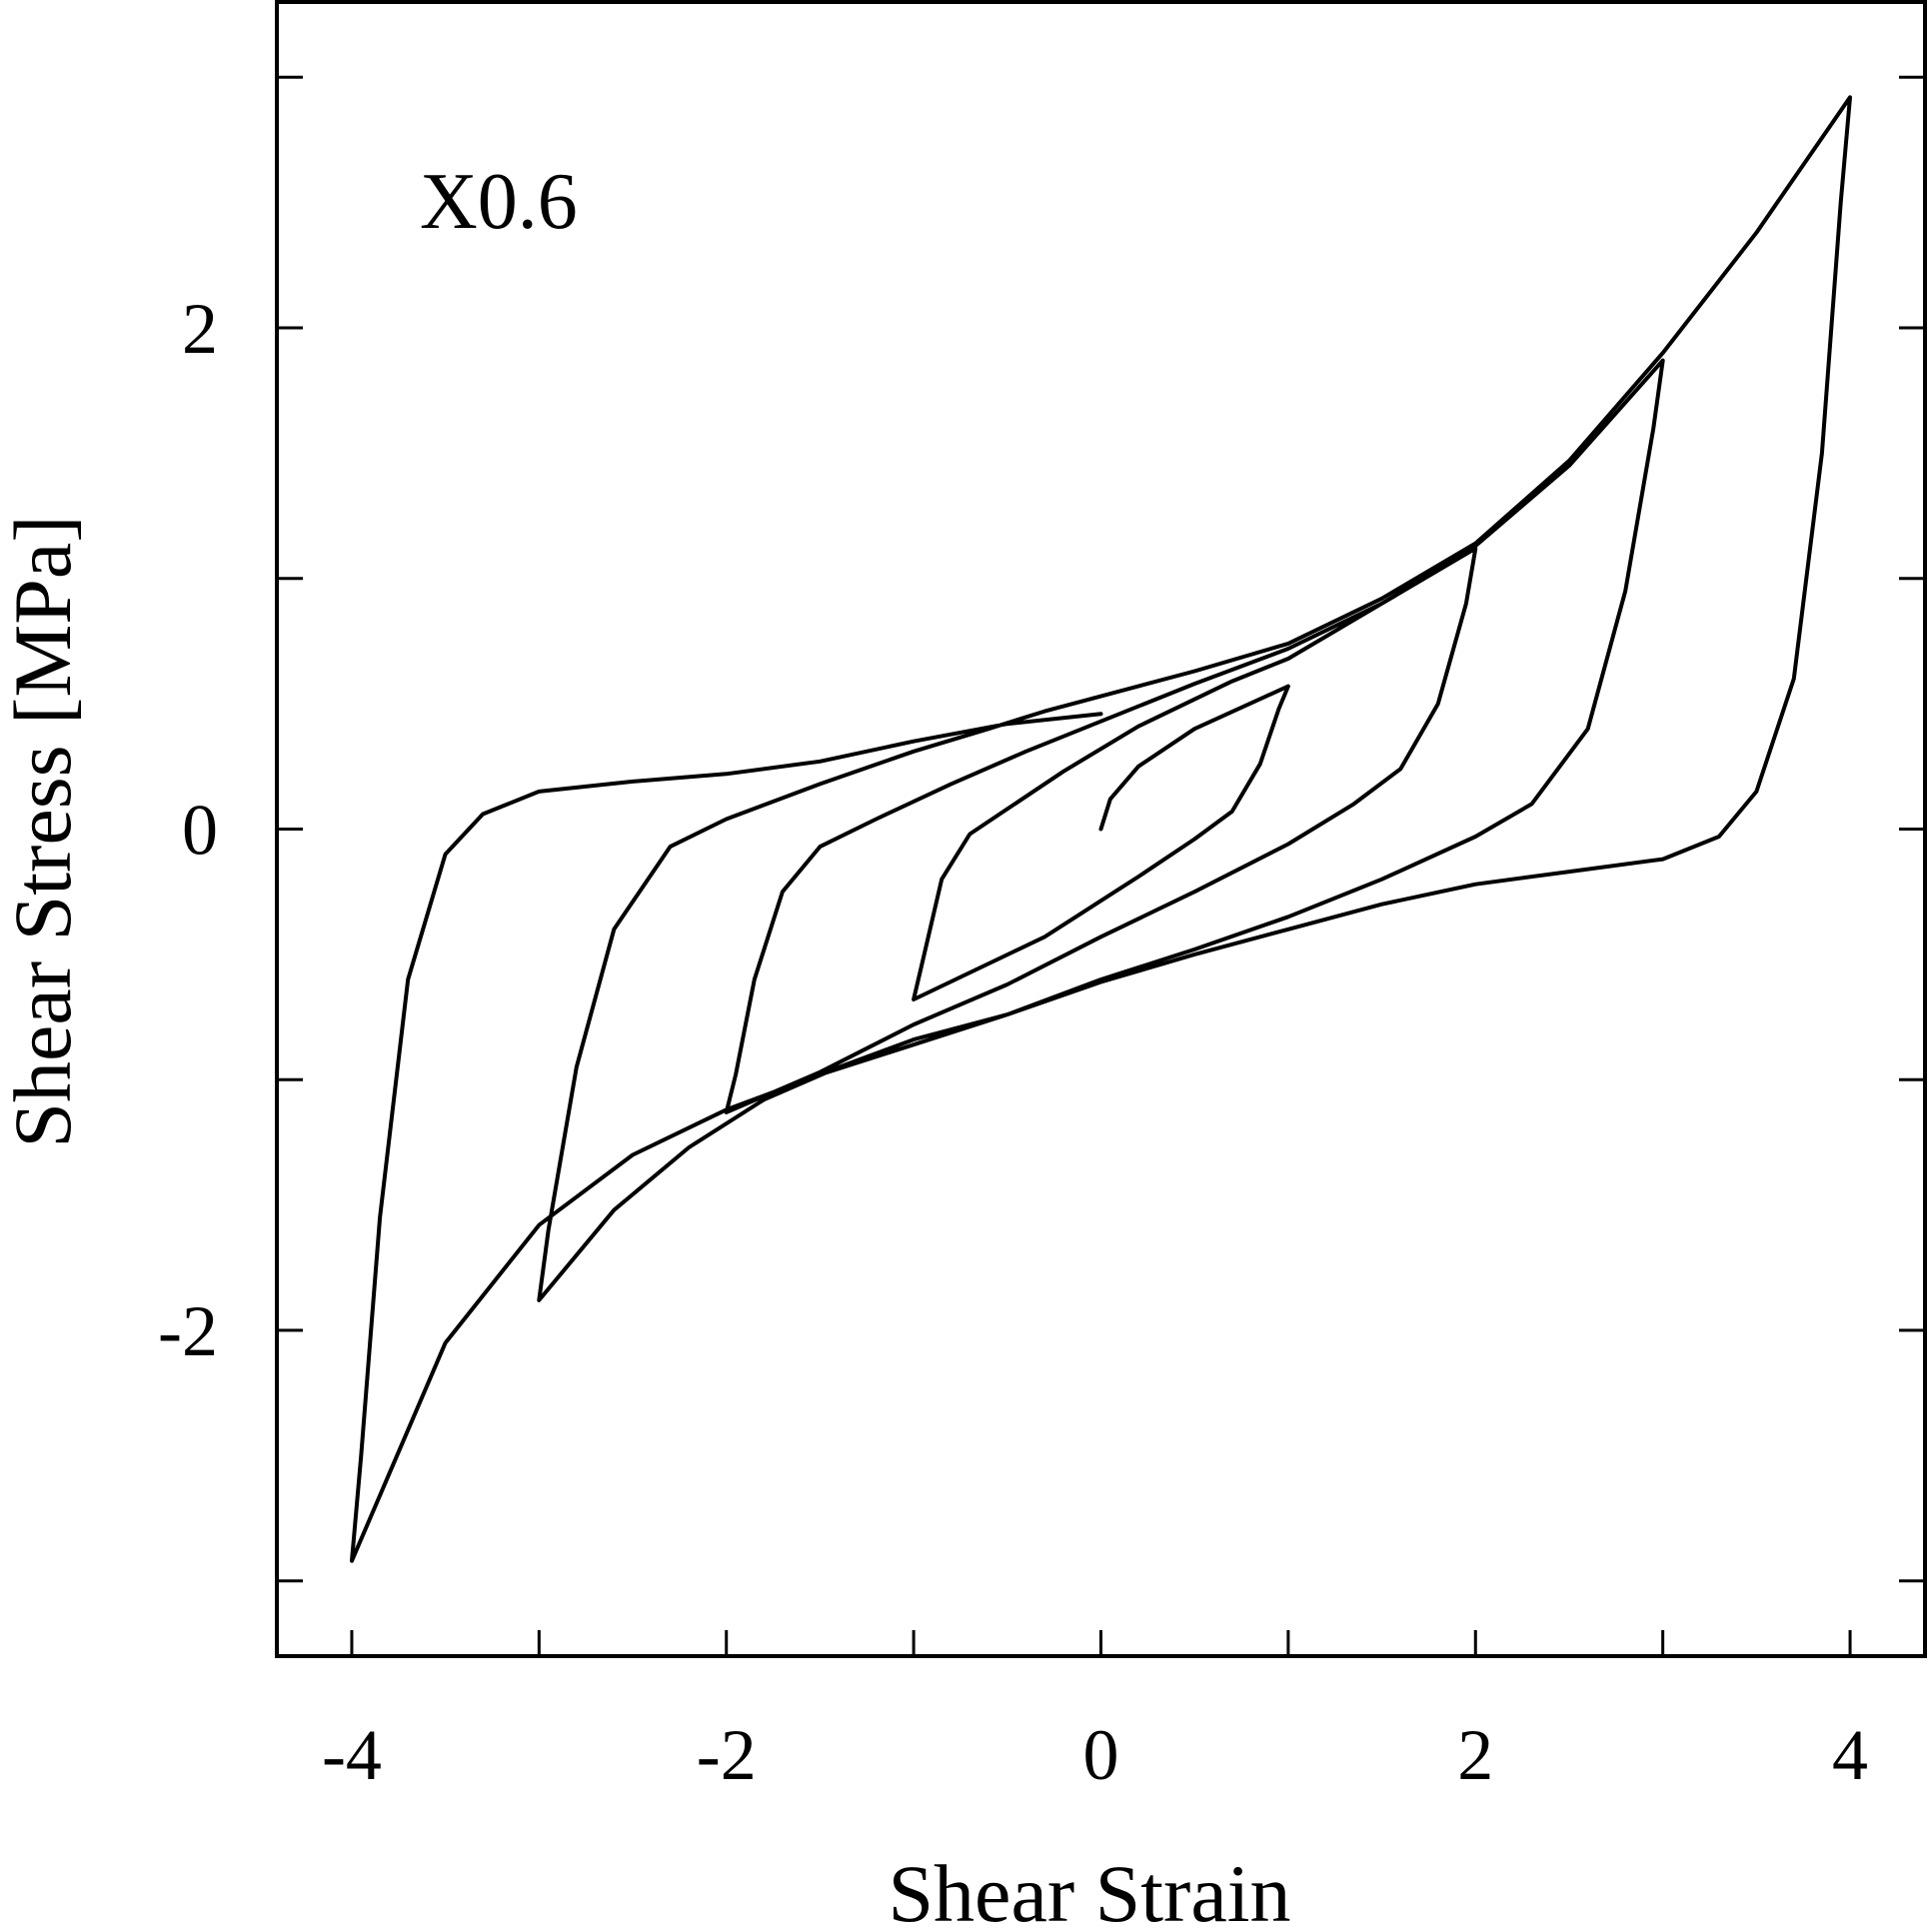 The image size is (1932, 1929). I want to click on x-axis-title: Shear Strain, so click(1089, 1888).